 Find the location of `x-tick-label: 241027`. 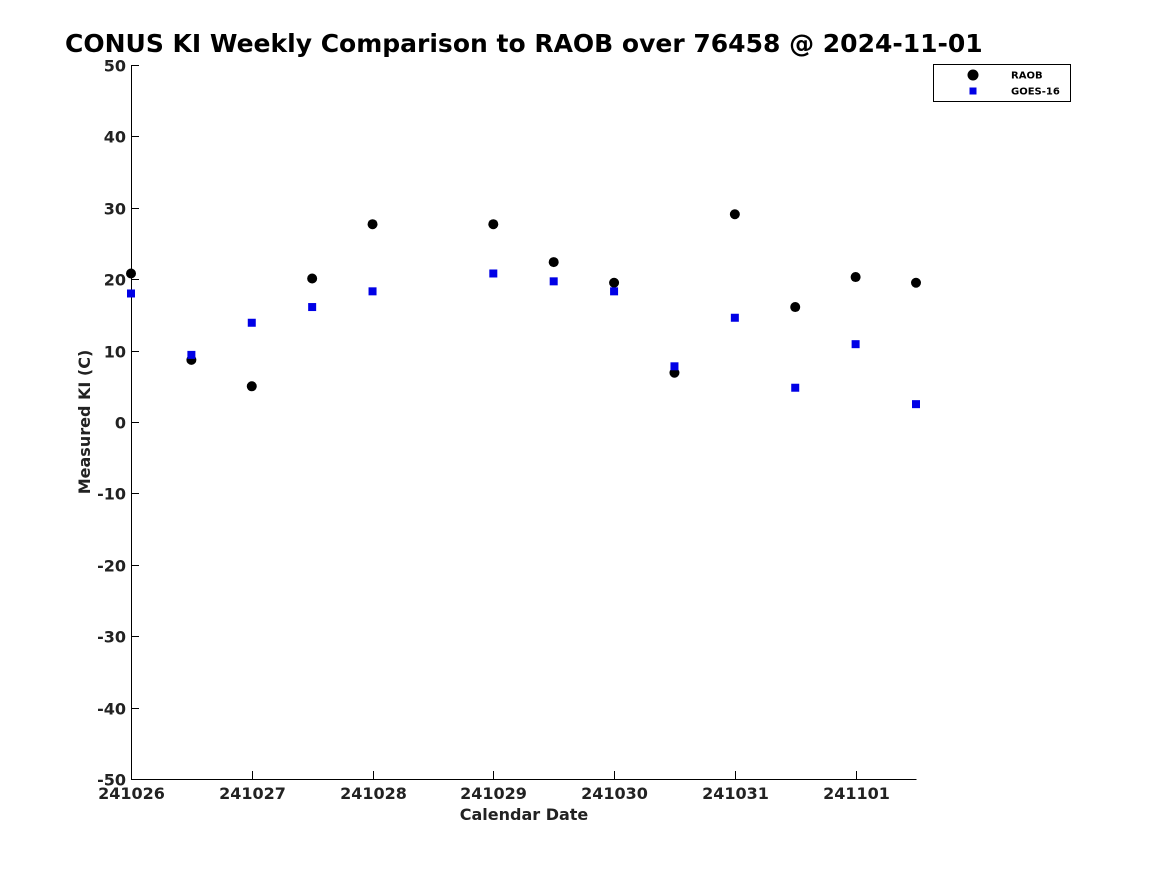

x-tick-label: 241027 is located at coordinates (252, 793).